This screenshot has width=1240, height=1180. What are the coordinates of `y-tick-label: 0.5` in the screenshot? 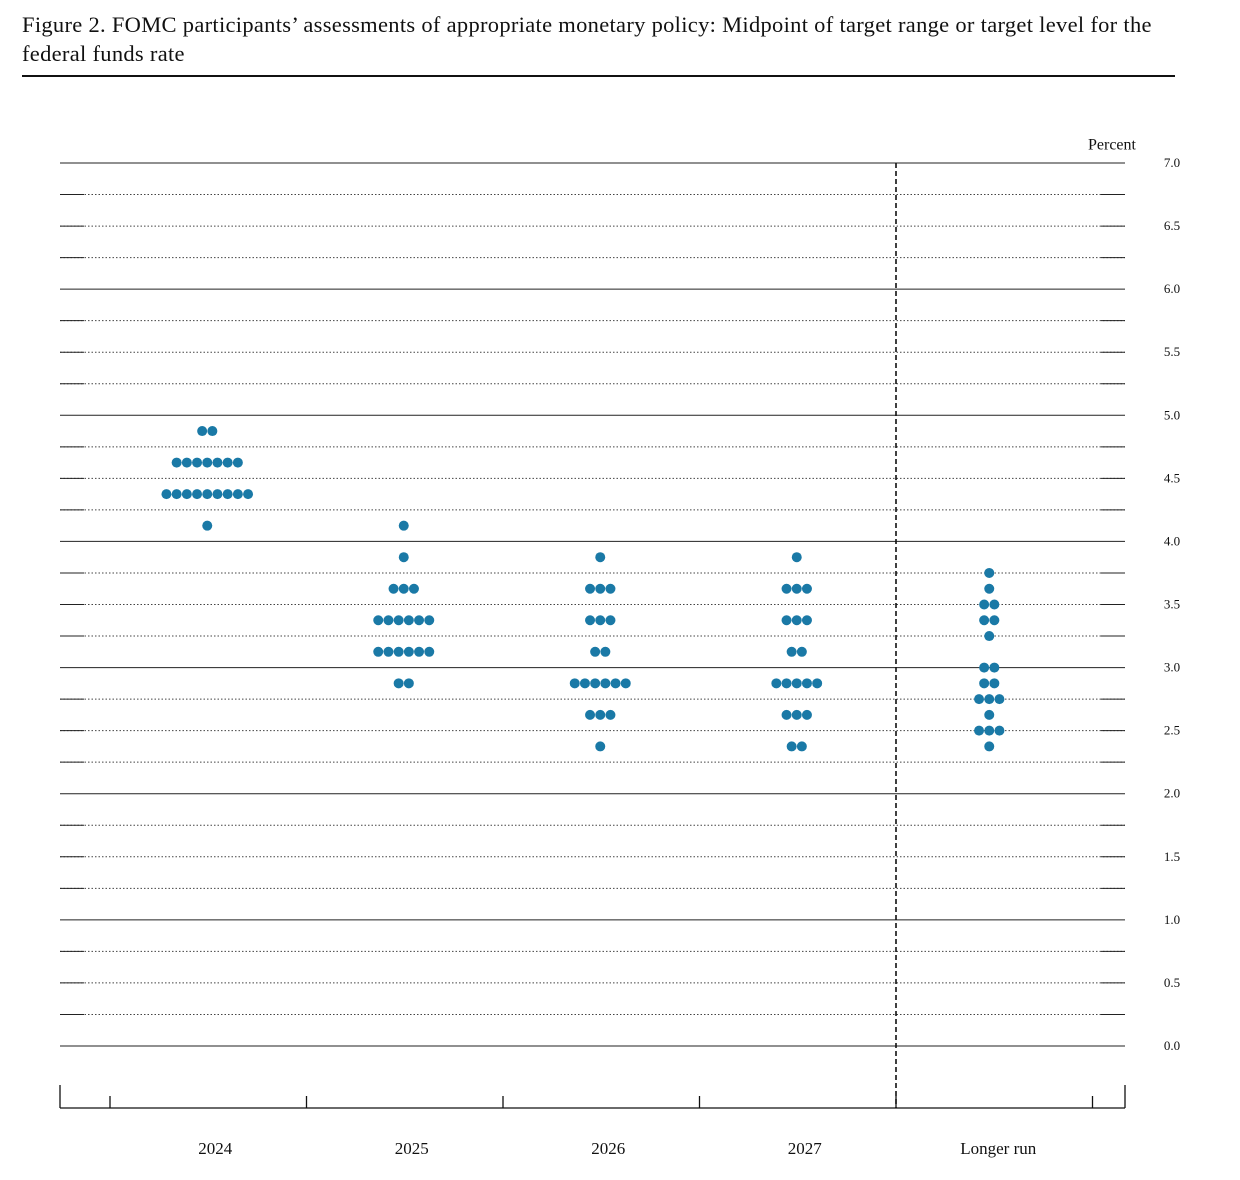 It's located at (1172, 982).